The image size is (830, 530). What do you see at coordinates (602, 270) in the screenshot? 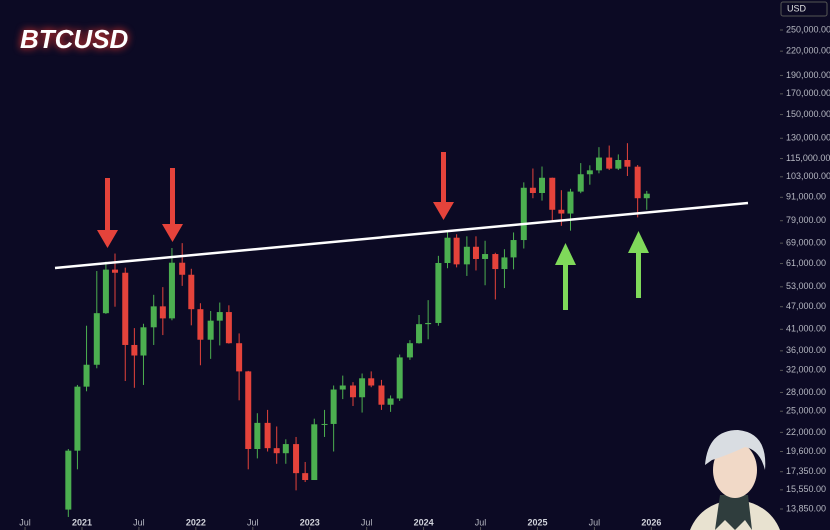
I see `green-arrows` at bounding box center [602, 270].